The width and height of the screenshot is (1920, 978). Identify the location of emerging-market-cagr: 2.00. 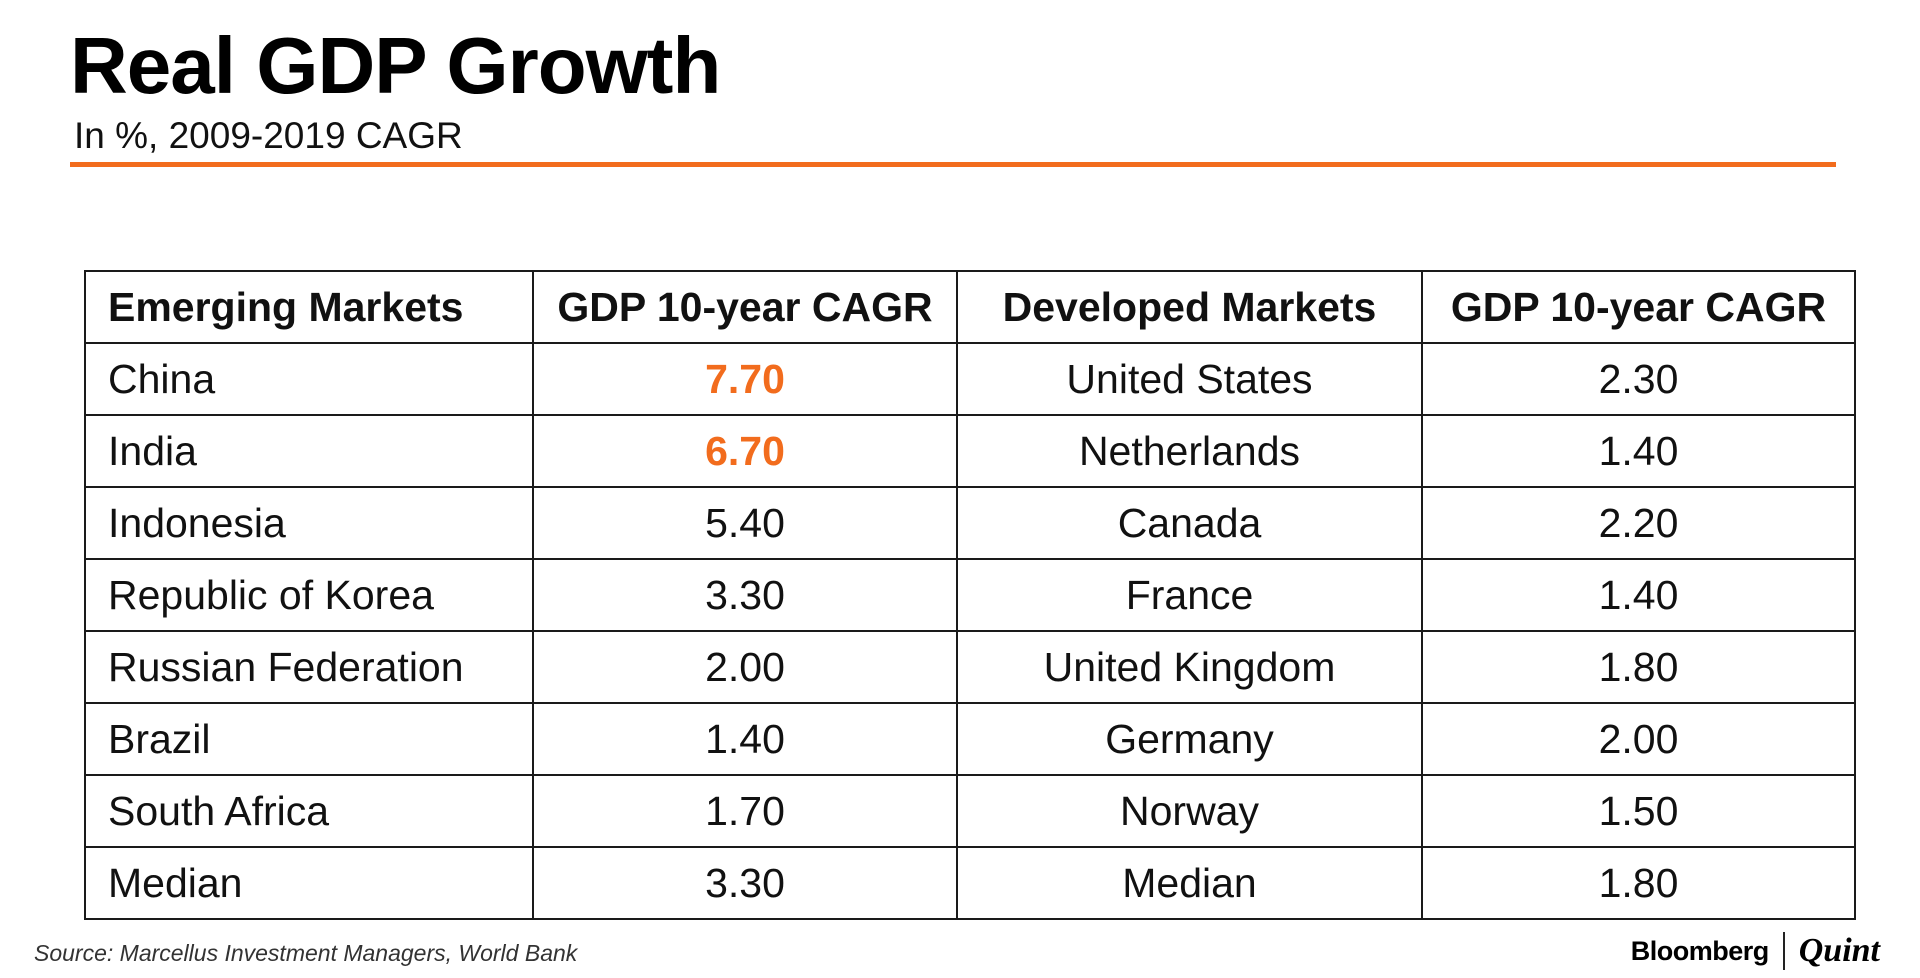
(745, 667).